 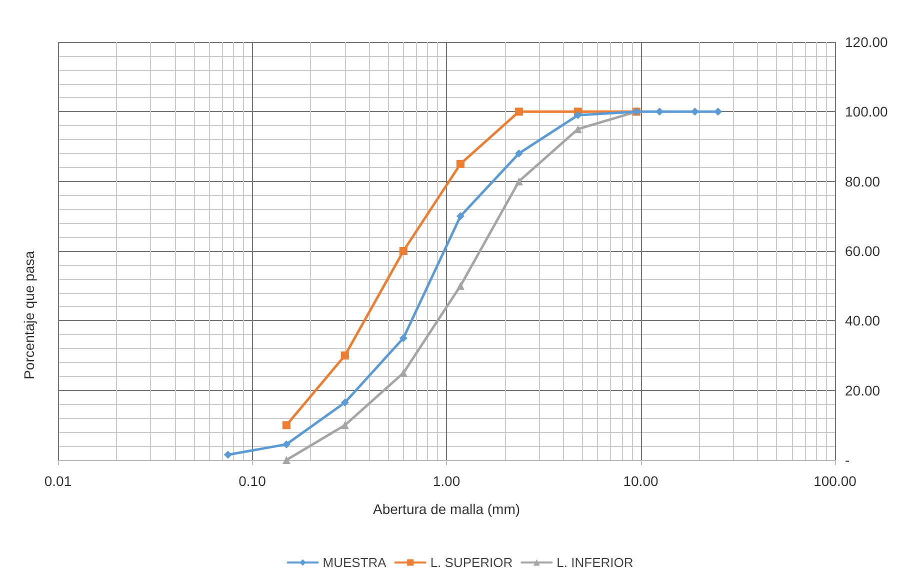 What do you see at coordinates (866, 42) in the screenshot?
I see `y-tick-label: 120.00` at bounding box center [866, 42].